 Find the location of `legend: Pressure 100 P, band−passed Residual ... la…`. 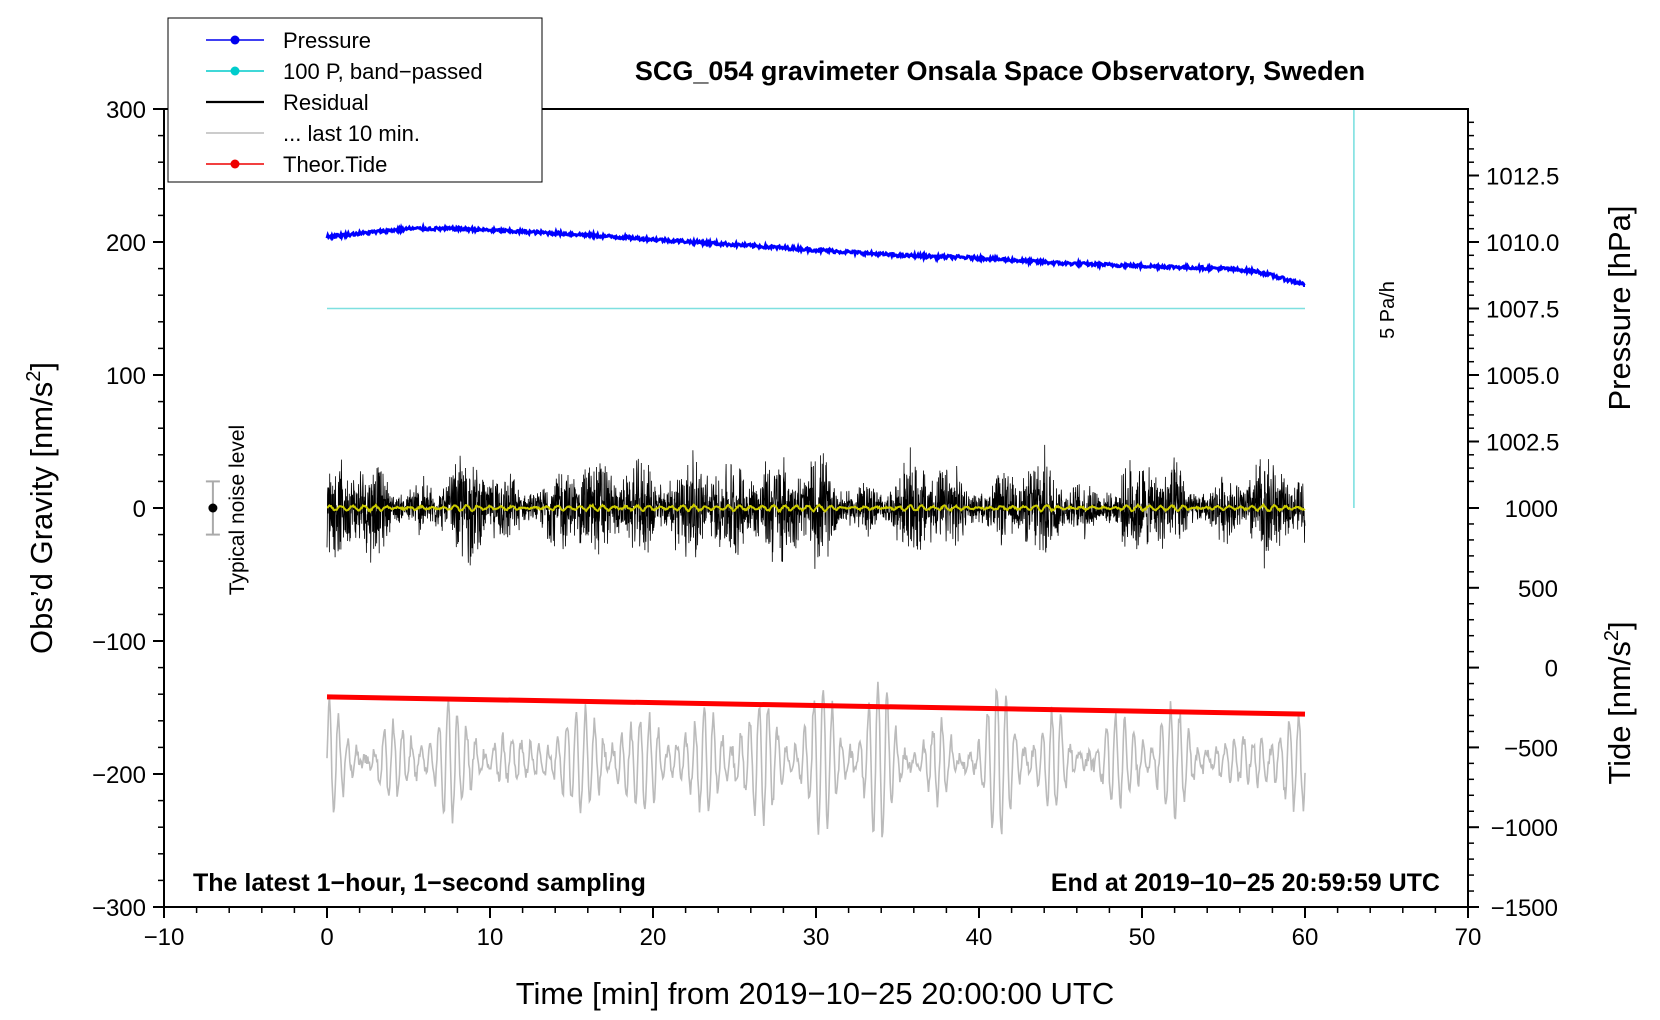

legend: Pressure 100 P, band−passed Residual ... la… is located at coordinates (355, 100).